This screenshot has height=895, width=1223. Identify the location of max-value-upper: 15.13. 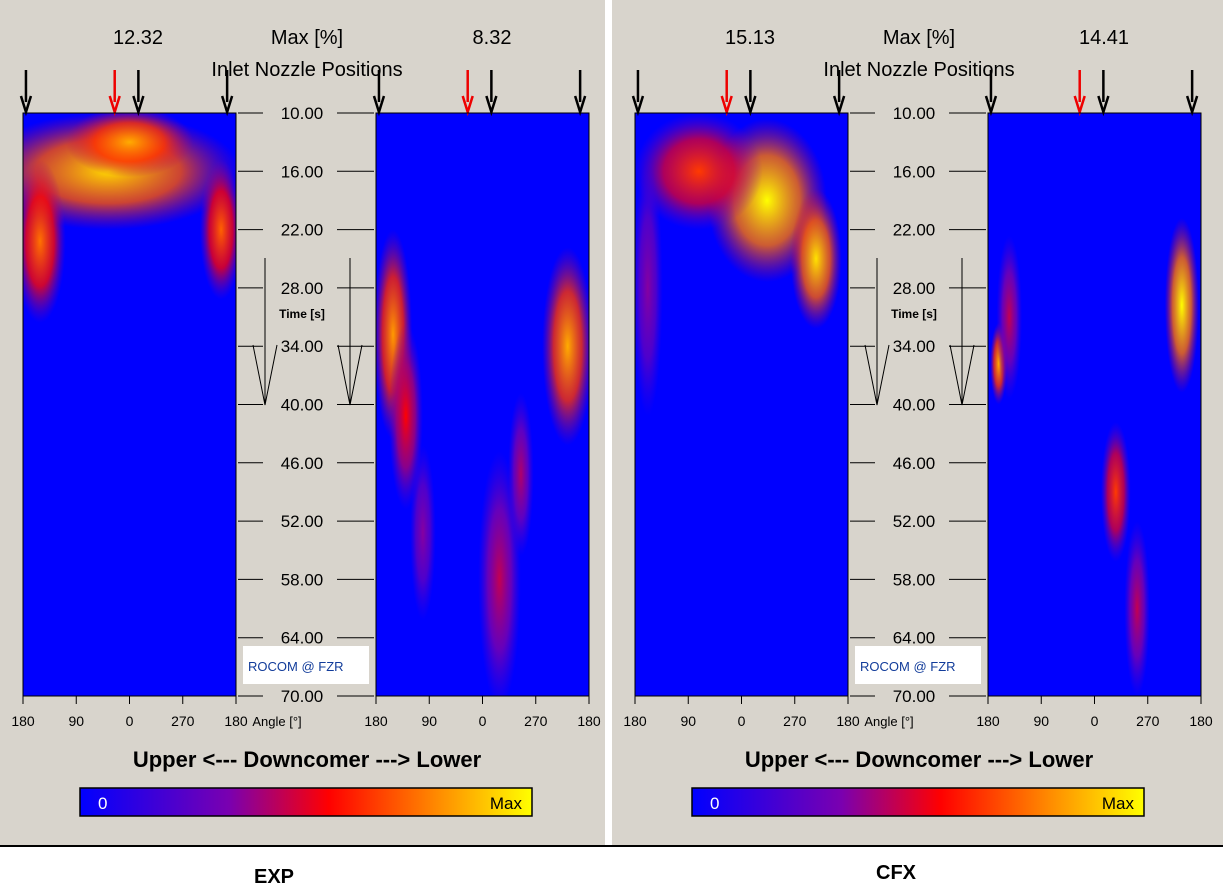
(750, 38).